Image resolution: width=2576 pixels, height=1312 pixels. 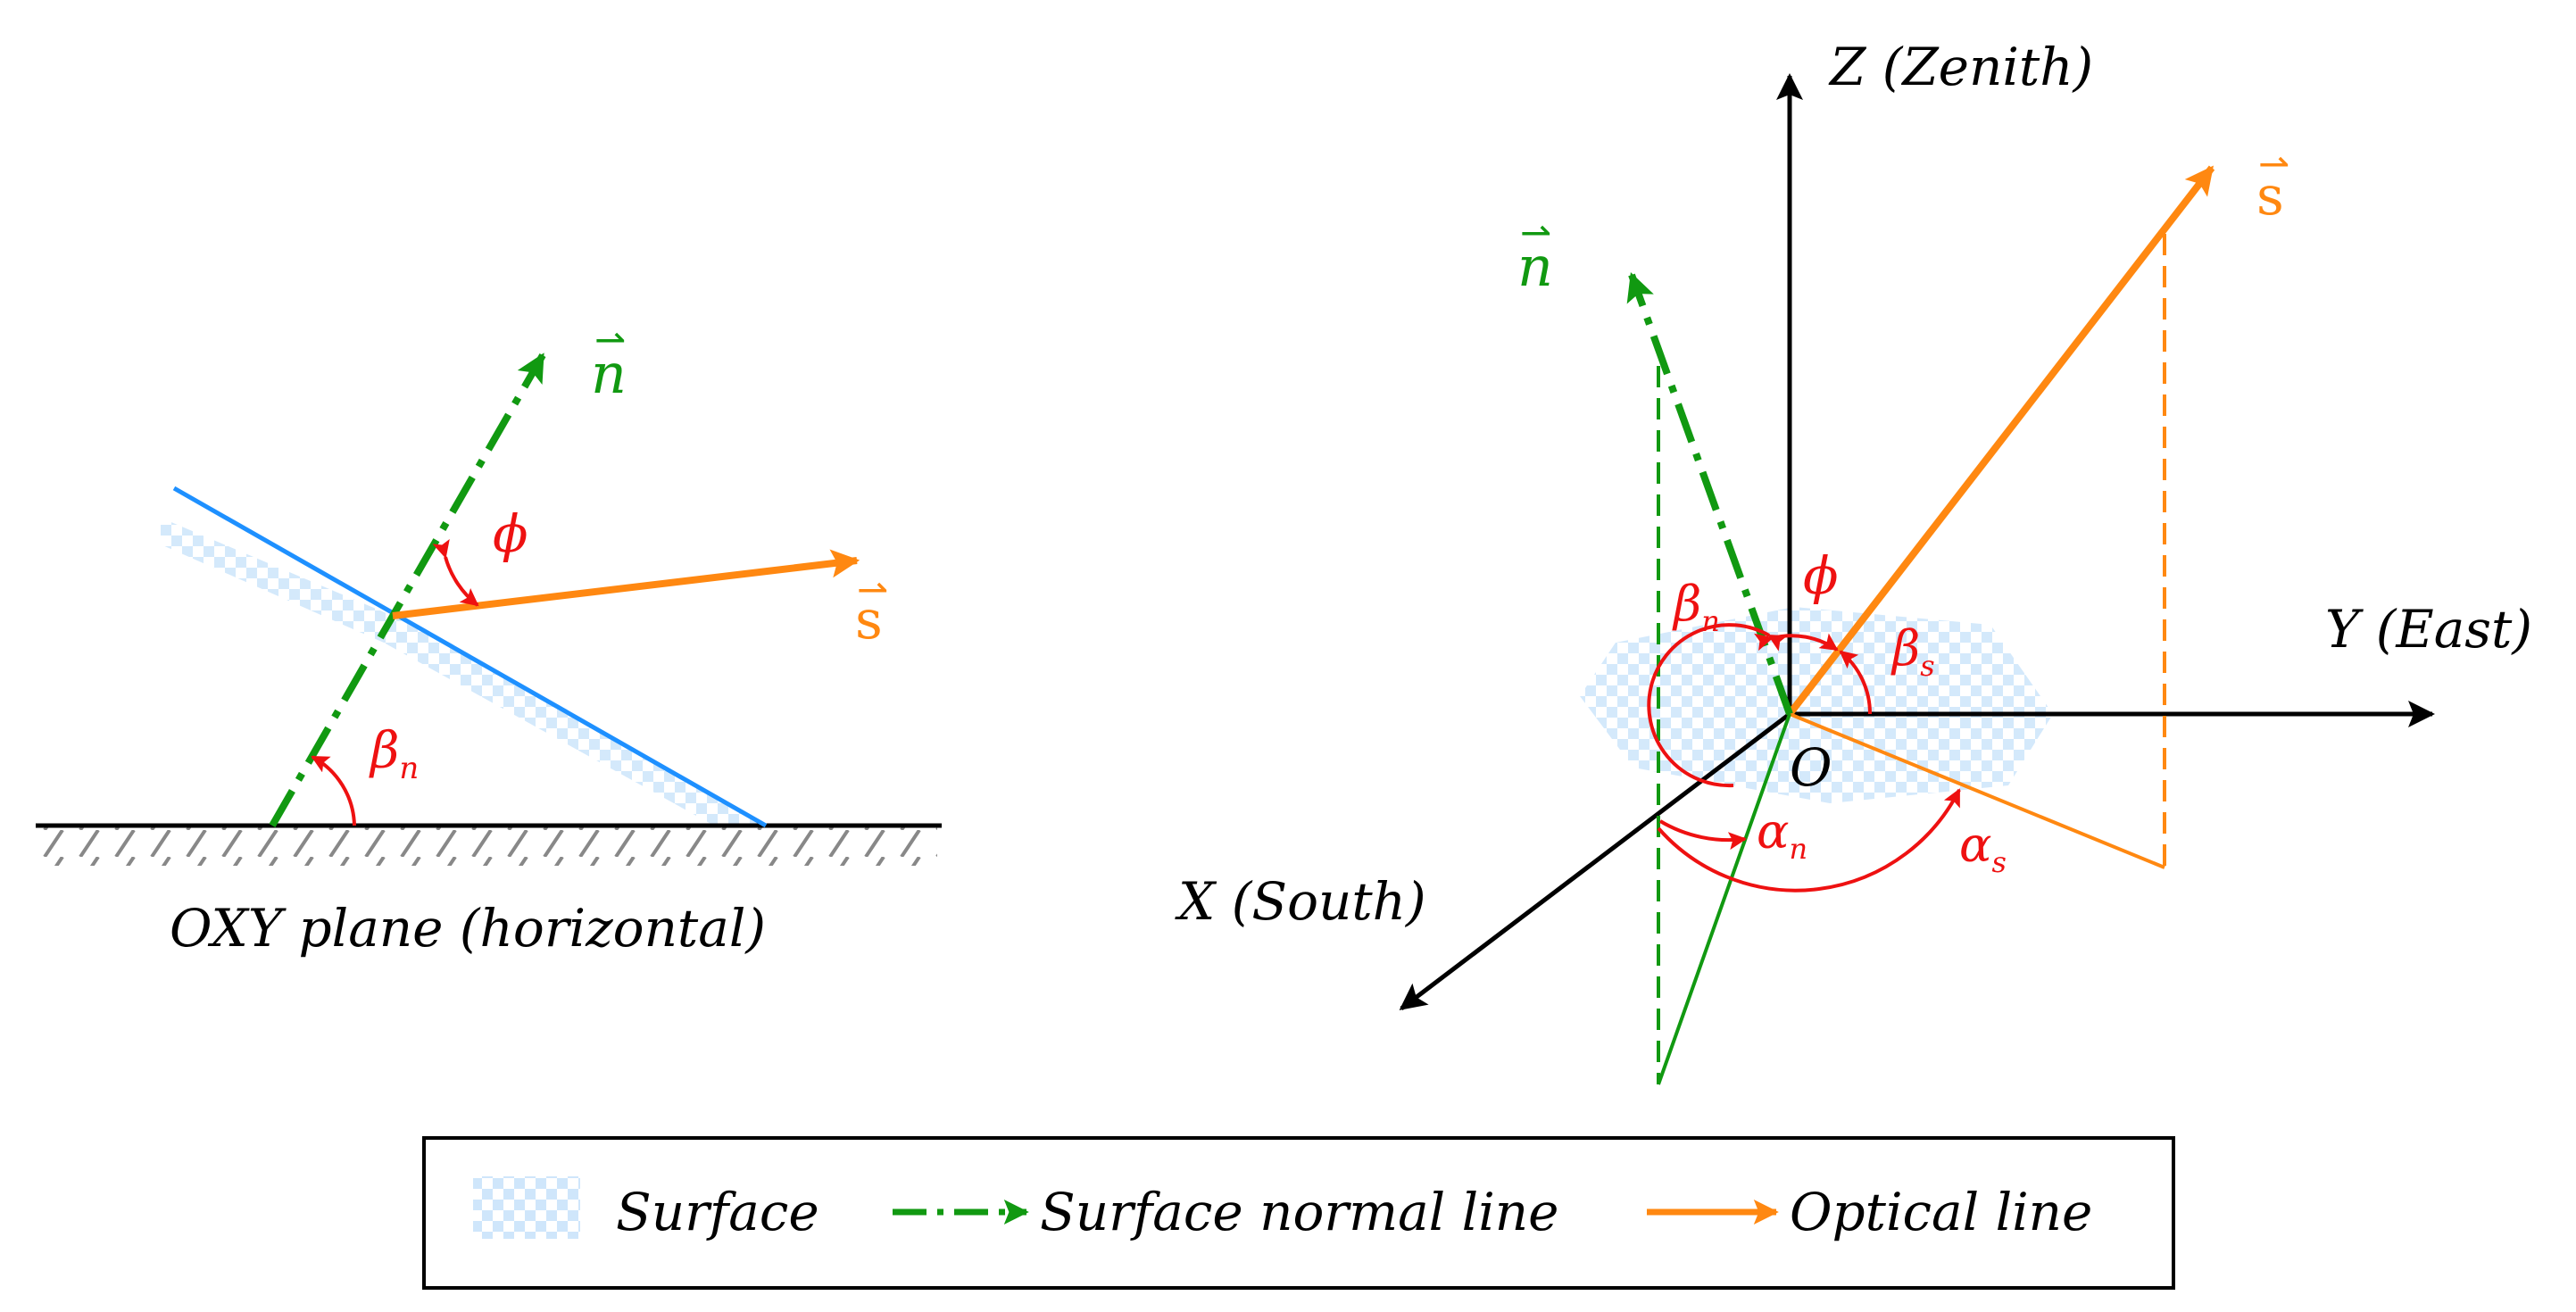 What do you see at coordinates (456, 572) in the screenshot?
I see `phi-arc` at bounding box center [456, 572].